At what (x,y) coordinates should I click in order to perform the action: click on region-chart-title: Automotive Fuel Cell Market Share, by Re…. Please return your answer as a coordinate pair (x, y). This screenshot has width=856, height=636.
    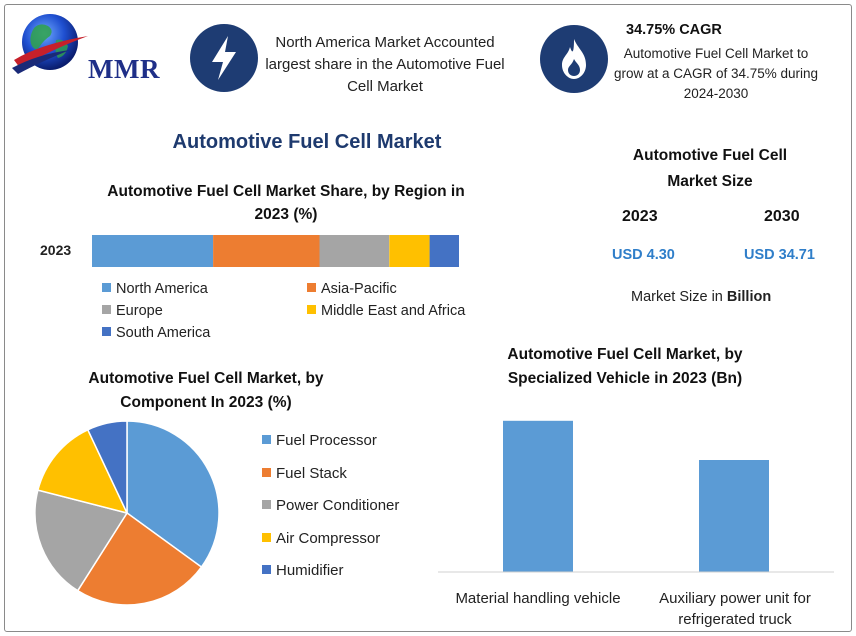
    Looking at the image, I should click on (286, 203).